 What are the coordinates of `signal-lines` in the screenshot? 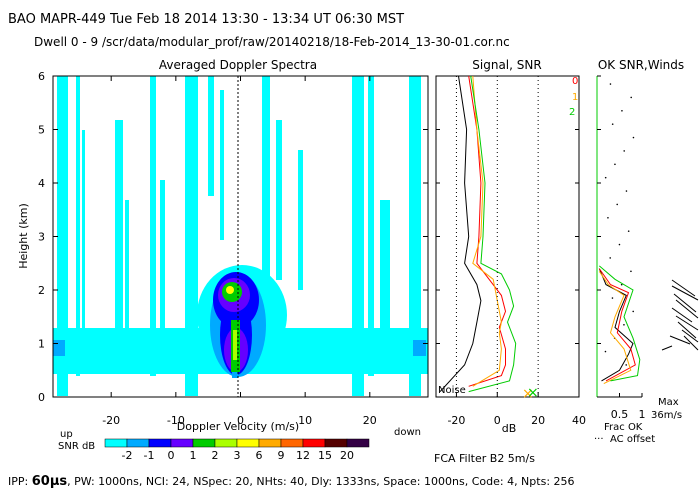 It's located at (478, 234).